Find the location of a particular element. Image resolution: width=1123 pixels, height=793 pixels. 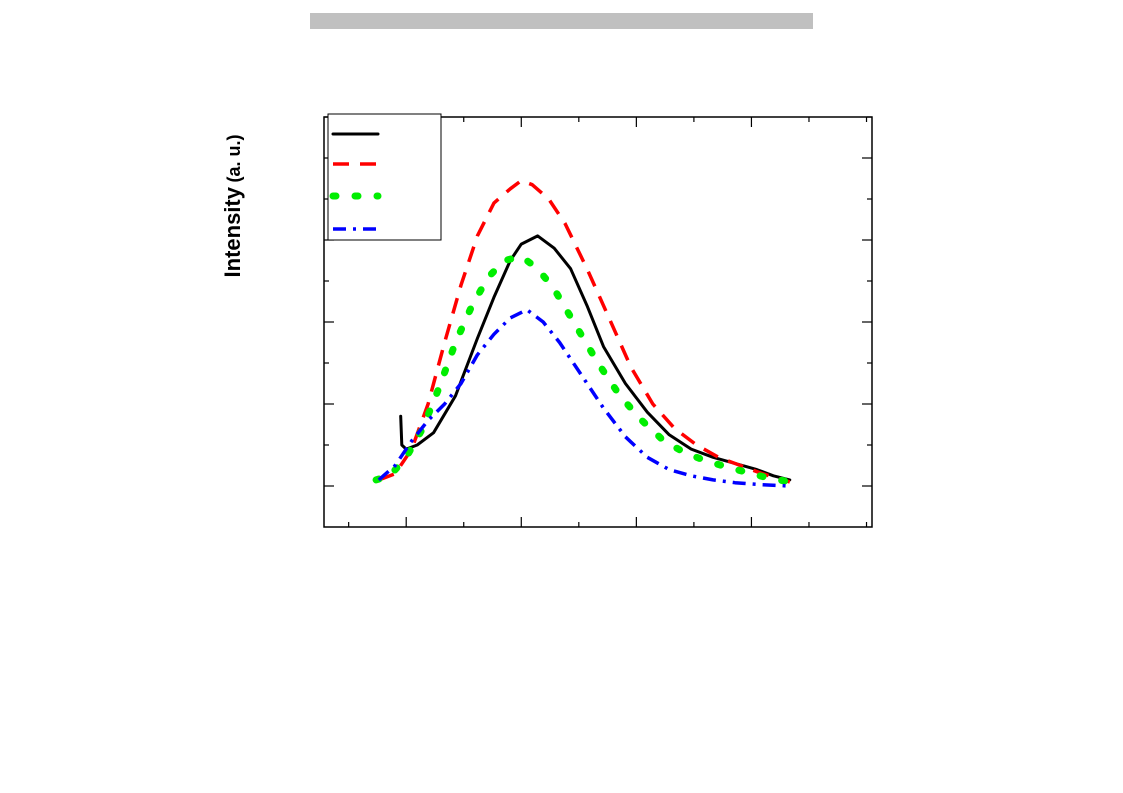

legend is located at coordinates (384, 177).